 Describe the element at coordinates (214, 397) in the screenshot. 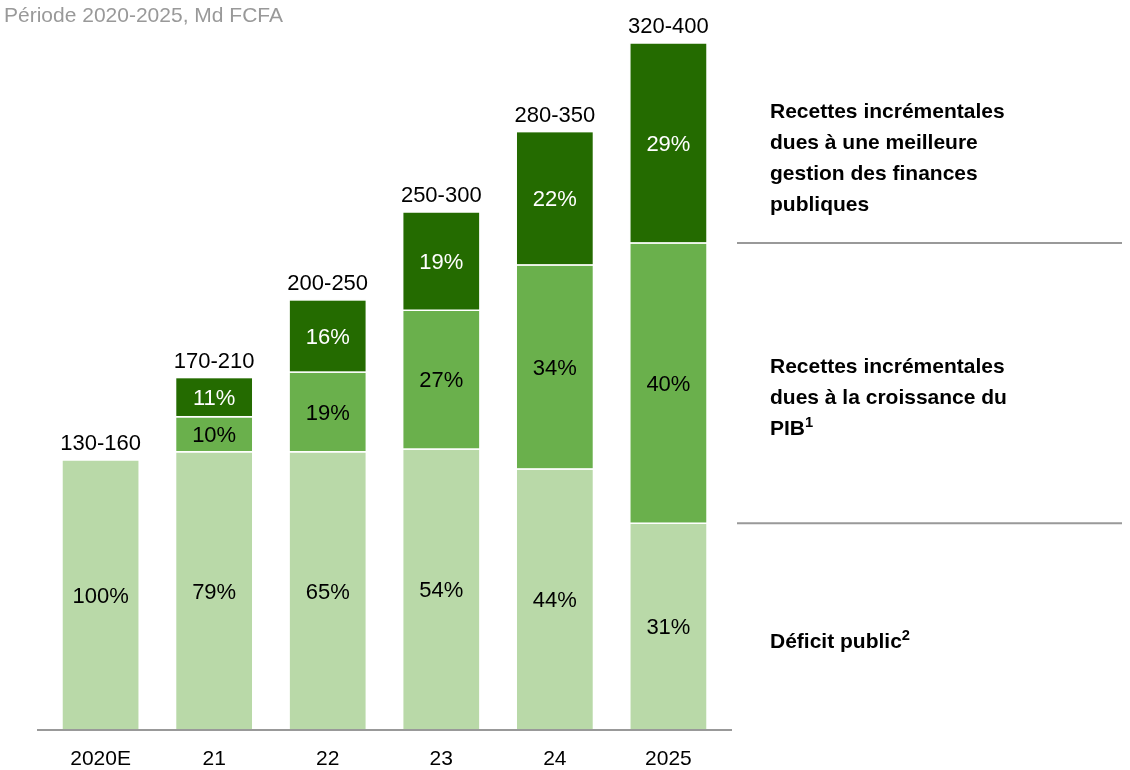

I see `annotation: 11%` at that location.